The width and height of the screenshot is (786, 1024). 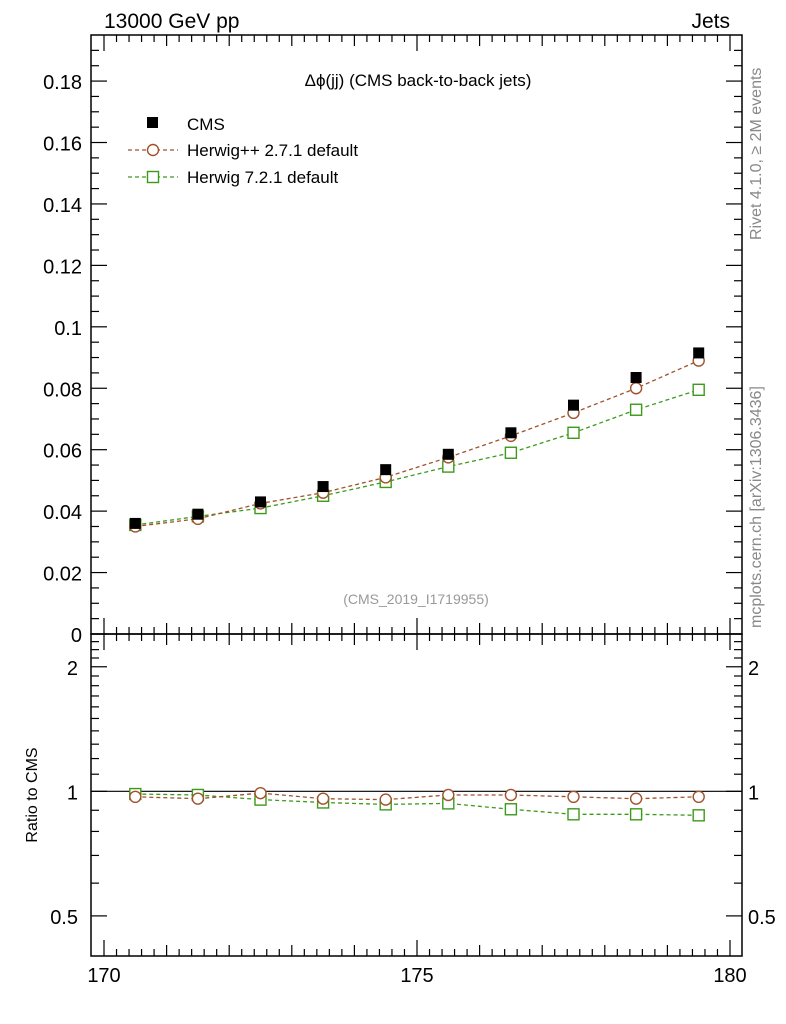 I want to click on y-tick-label: 0.04, so click(x=62, y=513).